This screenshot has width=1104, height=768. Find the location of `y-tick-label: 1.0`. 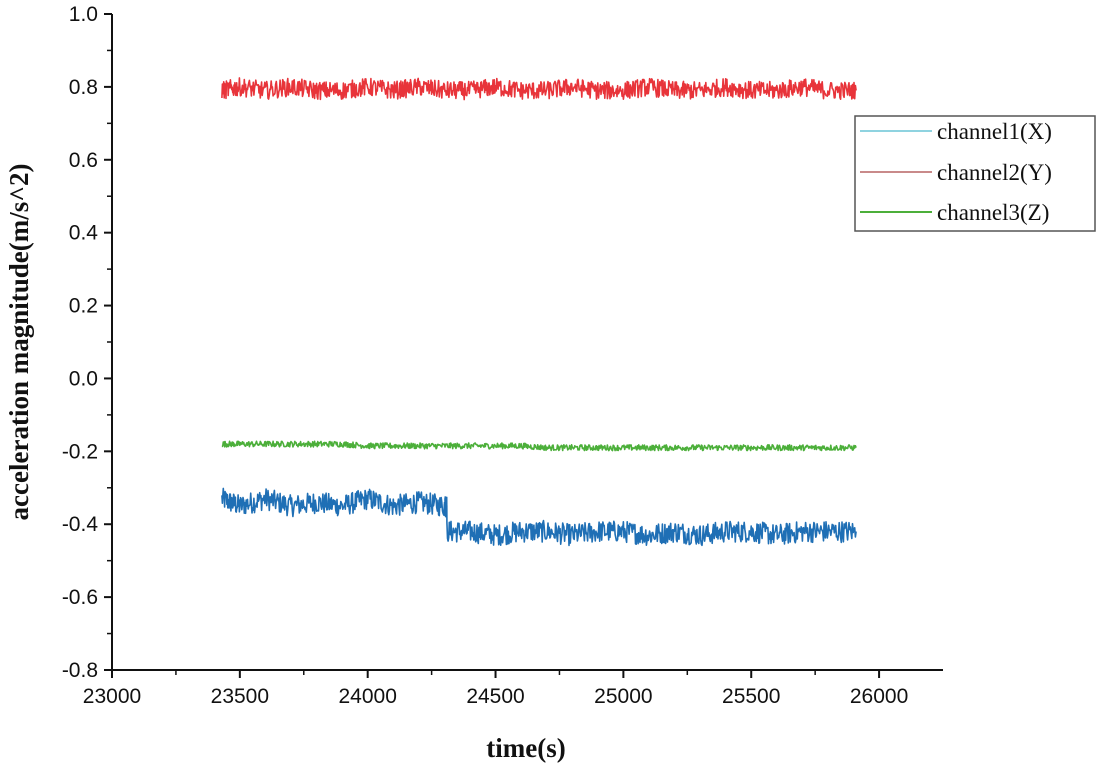

y-tick-label: 1.0 is located at coordinates (83, 14).